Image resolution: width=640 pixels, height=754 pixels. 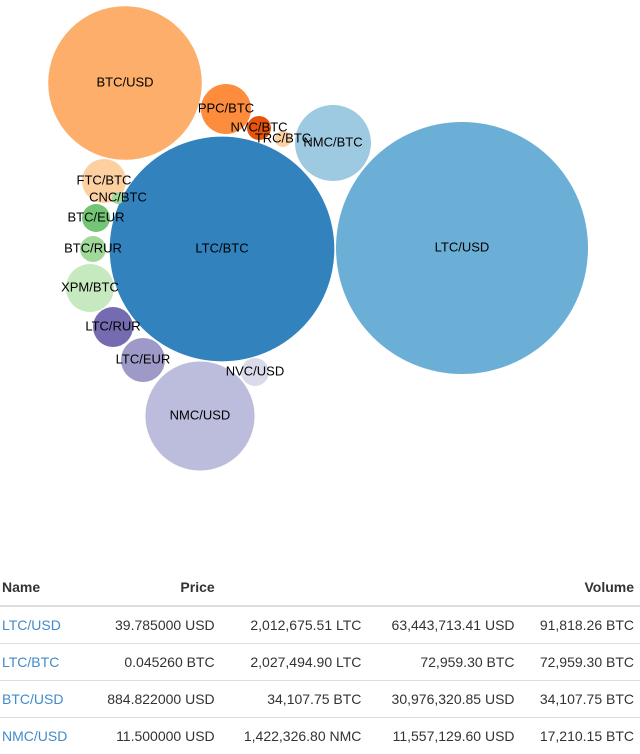 What do you see at coordinates (153, 736) in the screenshot?
I see `table-cell: 11.500000 USD` at bounding box center [153, 736].